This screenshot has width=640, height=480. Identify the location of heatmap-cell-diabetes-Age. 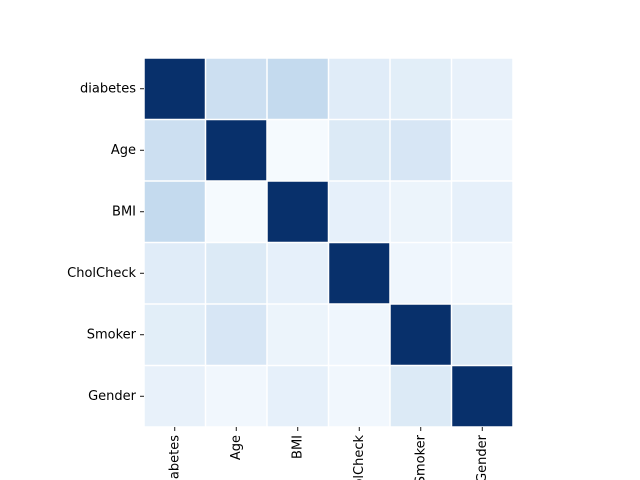
(236, 88).